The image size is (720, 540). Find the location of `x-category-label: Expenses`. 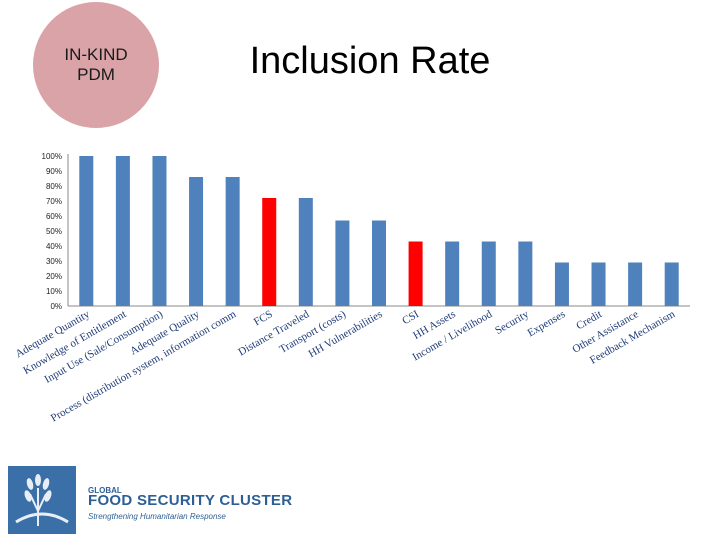

x-category-label: Expenses is located at coordinates (546, 323).